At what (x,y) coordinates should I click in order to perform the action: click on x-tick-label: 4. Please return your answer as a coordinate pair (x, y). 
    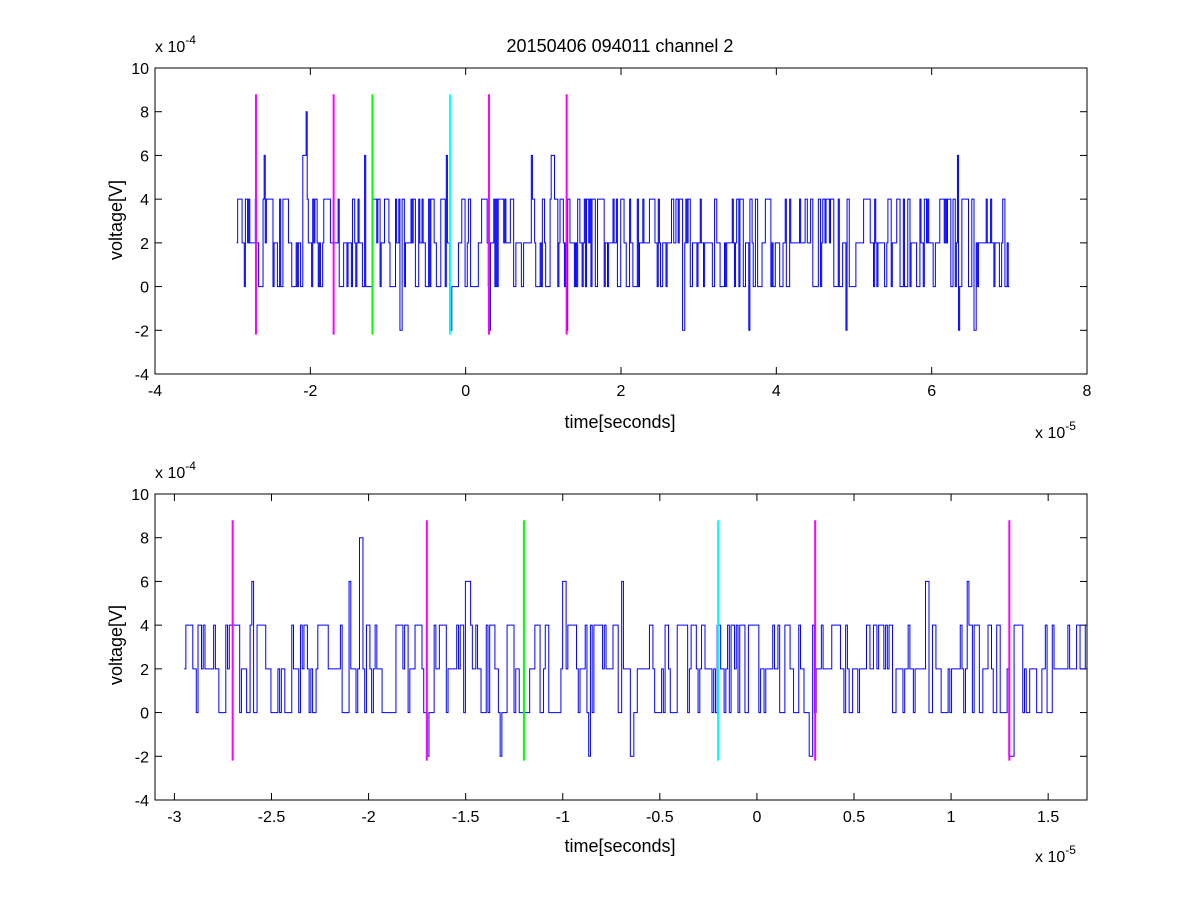
    Looking at the image, I should click on (776, 391).